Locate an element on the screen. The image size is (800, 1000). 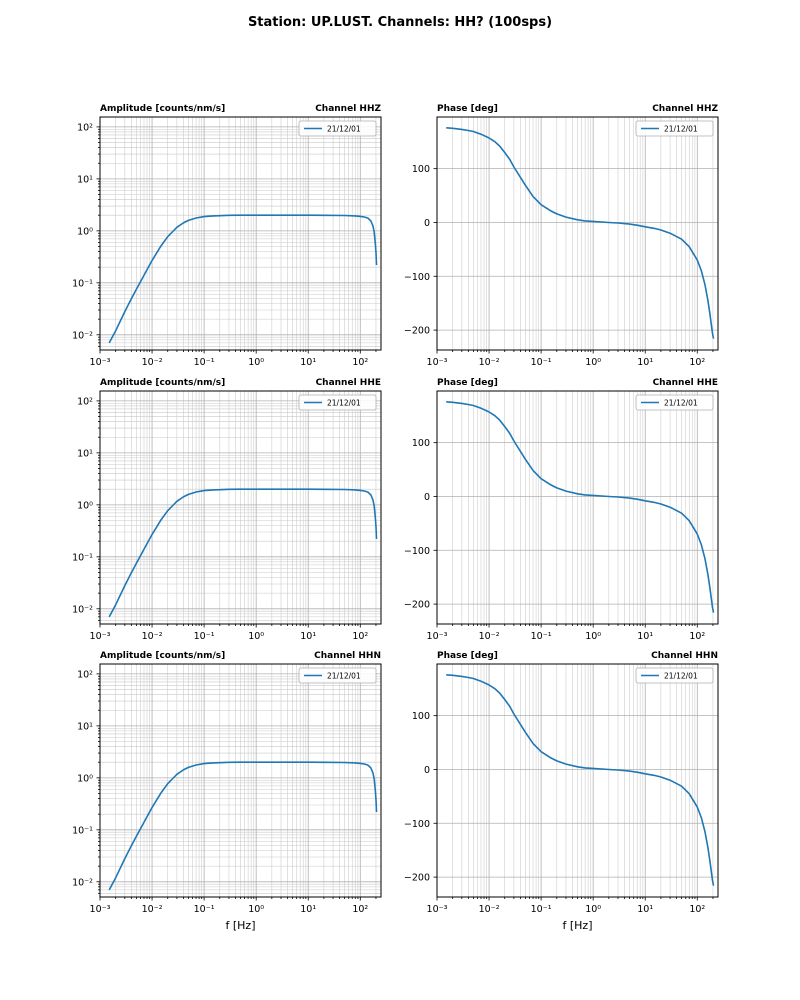
y-tick-label: 10⁻¹ is located at coordinates (82, 830).